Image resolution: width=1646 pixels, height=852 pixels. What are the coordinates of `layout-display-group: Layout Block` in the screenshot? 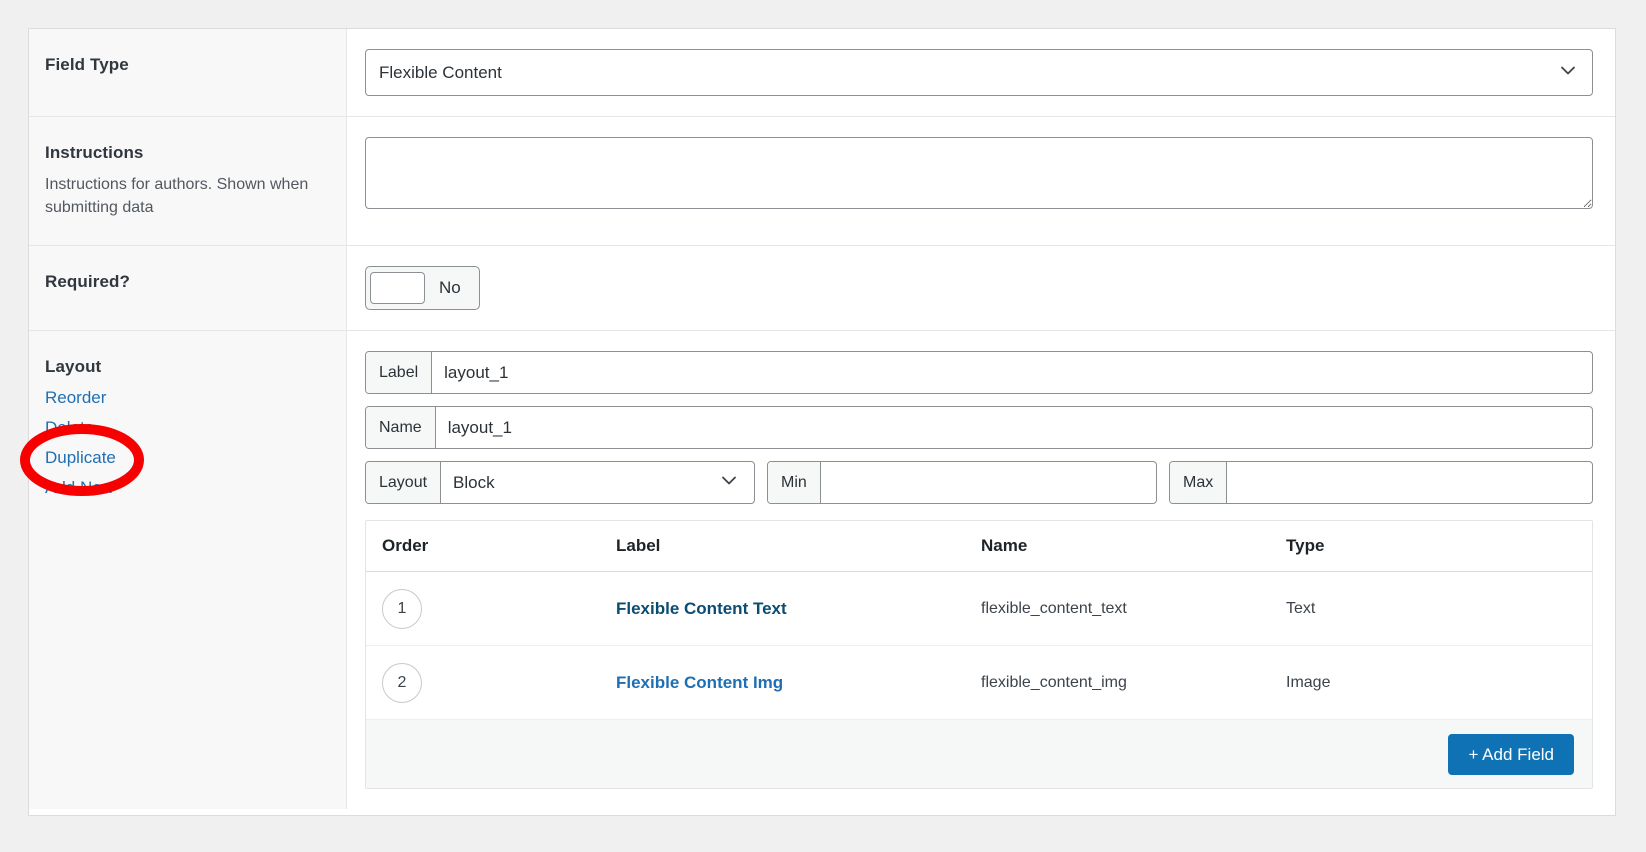 It's located at (560, 483).